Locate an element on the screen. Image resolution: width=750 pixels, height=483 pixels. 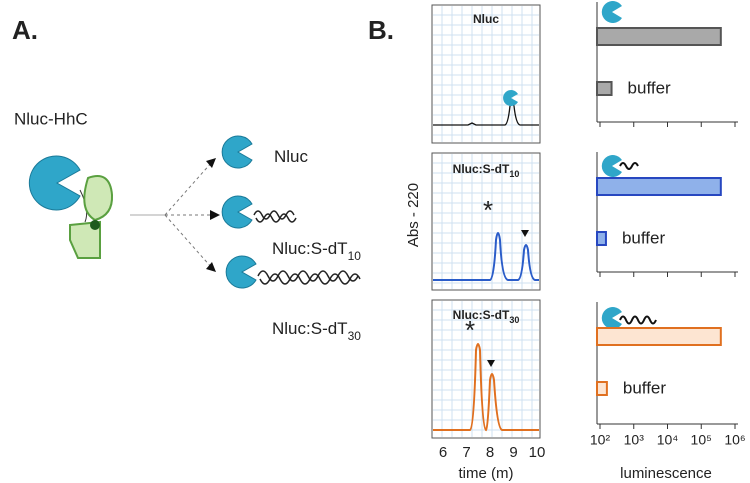
grid is located at coordinates (486, 221).